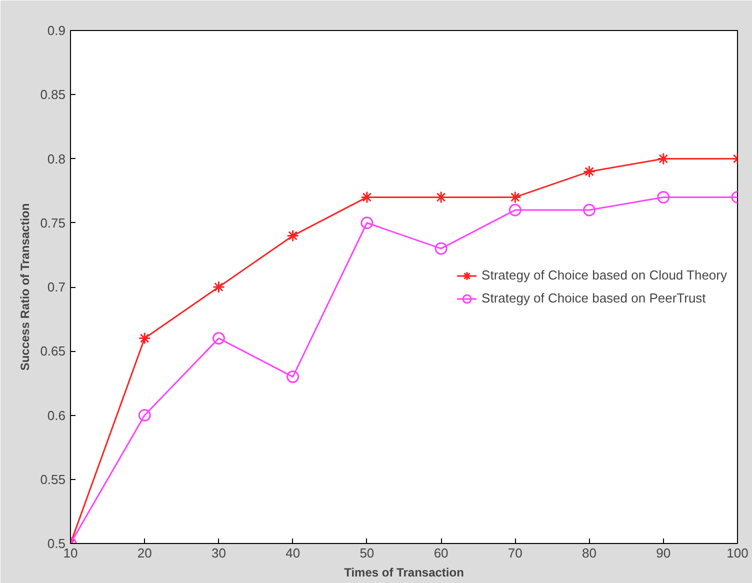  What do you see at coordinates (53, 222) in the screenshot?
I see `y-tick-label: 0.75` at bounding box center [53, 222].